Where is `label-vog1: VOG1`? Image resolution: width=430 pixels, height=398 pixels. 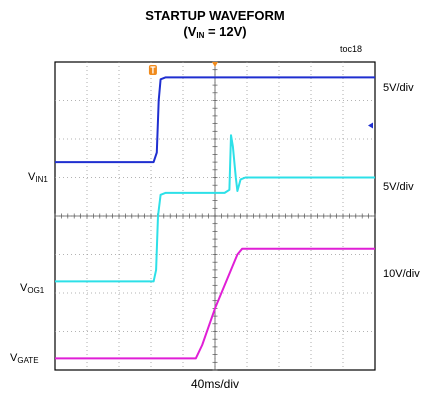 label-vog1: VOG1 is located at coordinates (32, 288).